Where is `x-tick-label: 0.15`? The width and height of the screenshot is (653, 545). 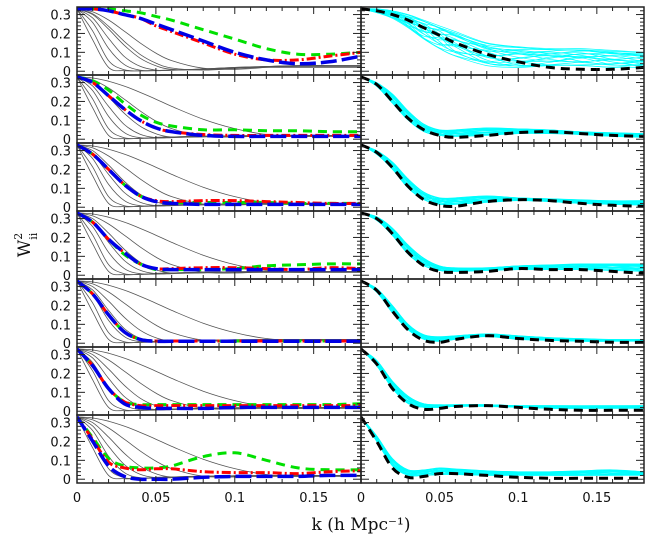
x-tick-label: 0.15 is located at coordinates (596, 498).